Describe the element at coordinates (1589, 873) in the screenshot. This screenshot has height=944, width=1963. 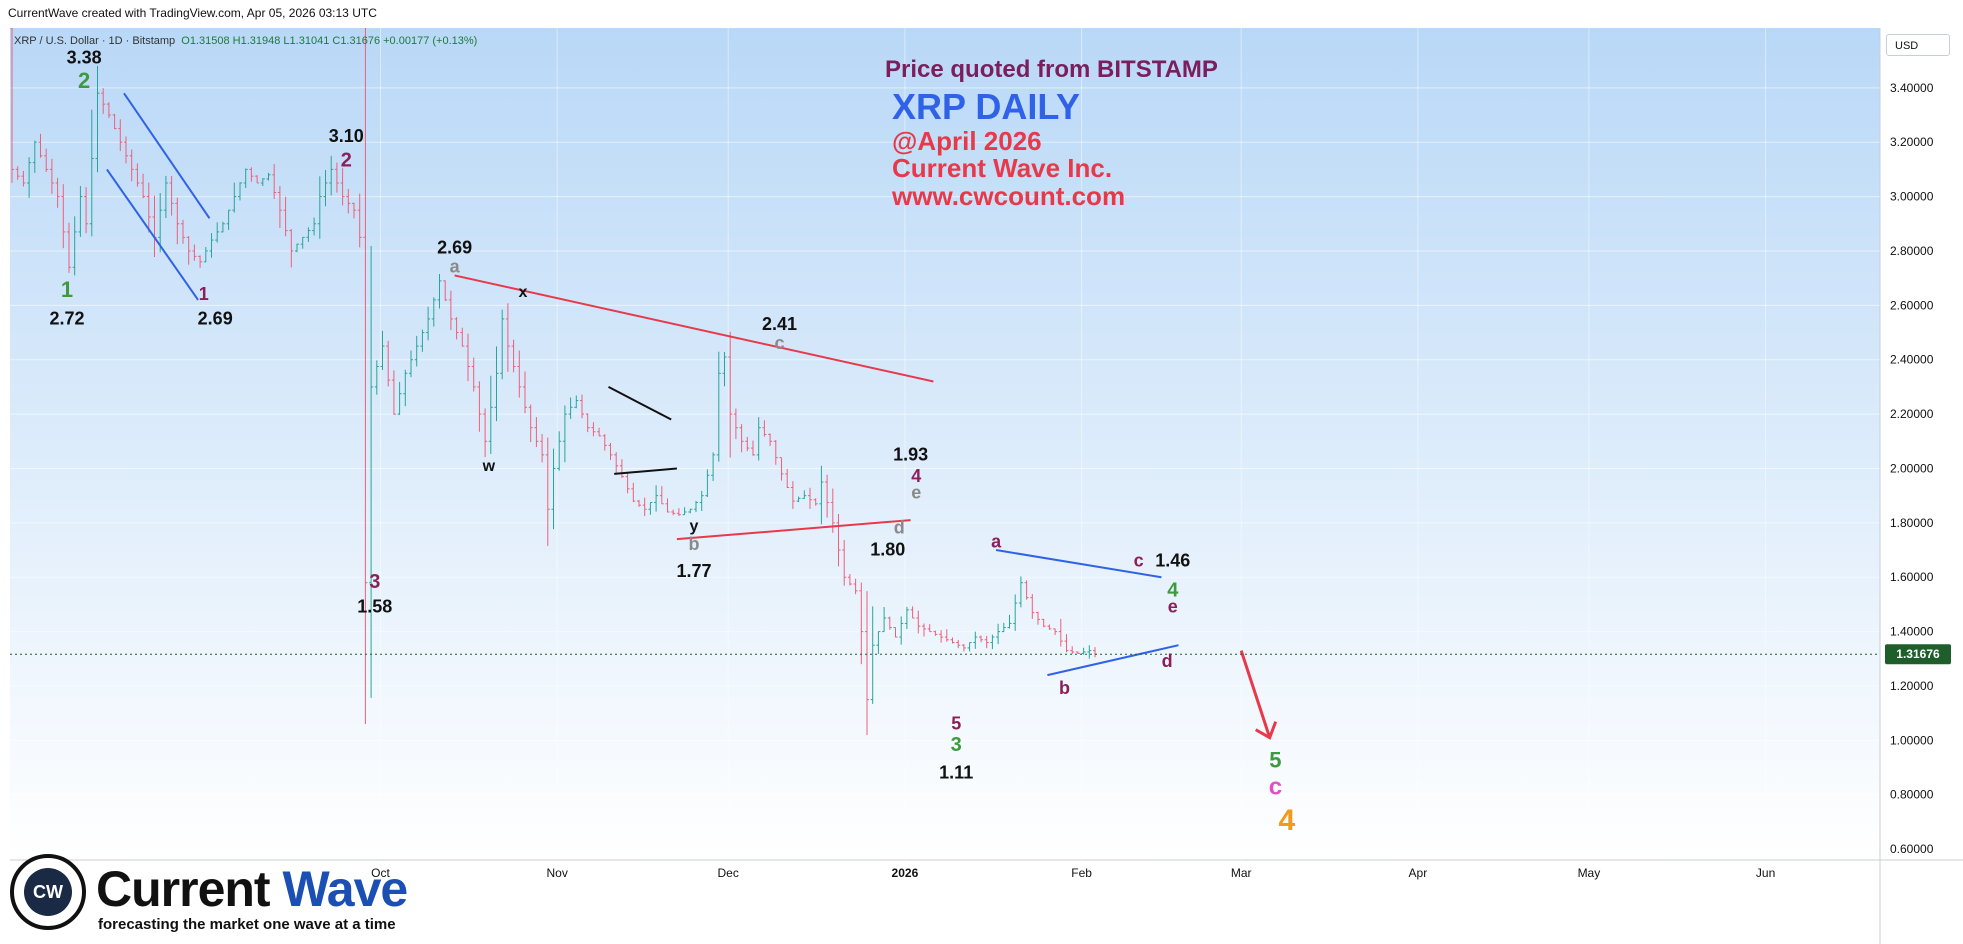
I see `x-tick-label: May` at that location.